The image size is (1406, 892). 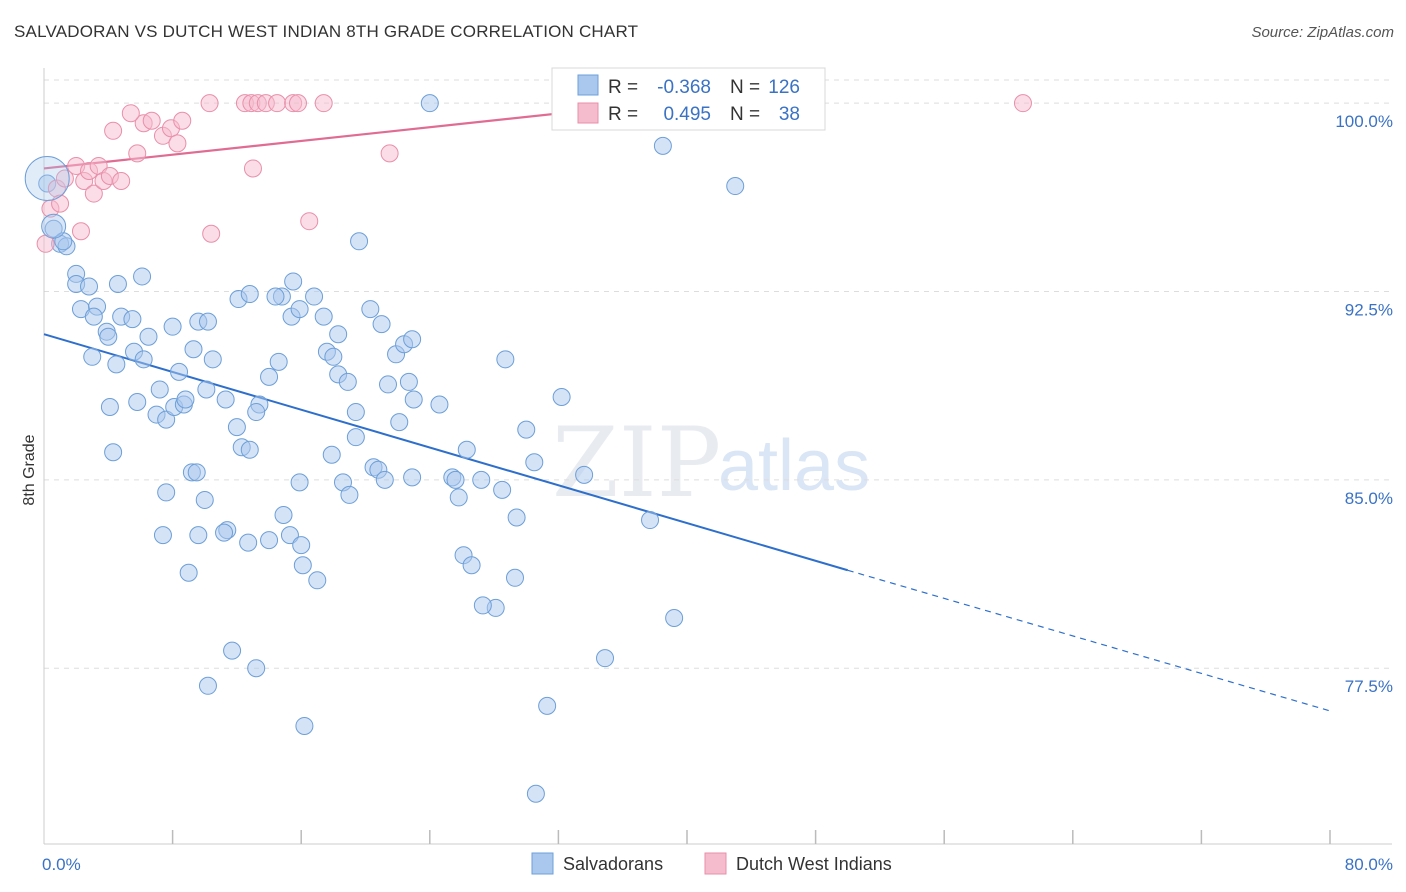 I want to click on legend-swatch-dutch, so click(x=588, y=113).